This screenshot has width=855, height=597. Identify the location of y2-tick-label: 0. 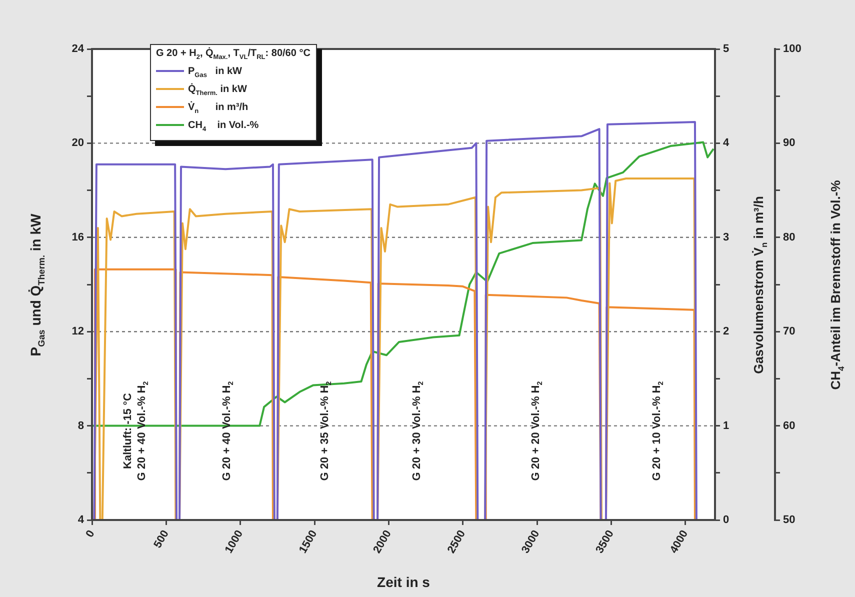
(726, 520).